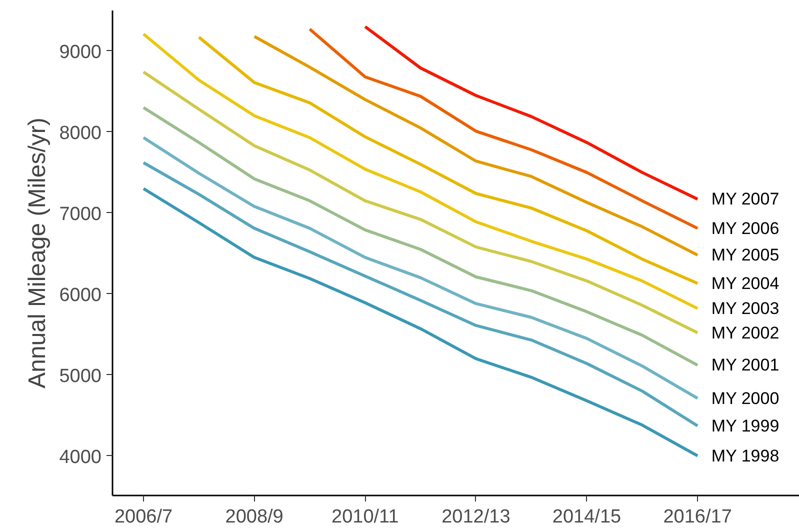  Describe the element at coordinates (745, 332) in the screenshot. I see `series-label: MY 2002` at that location.